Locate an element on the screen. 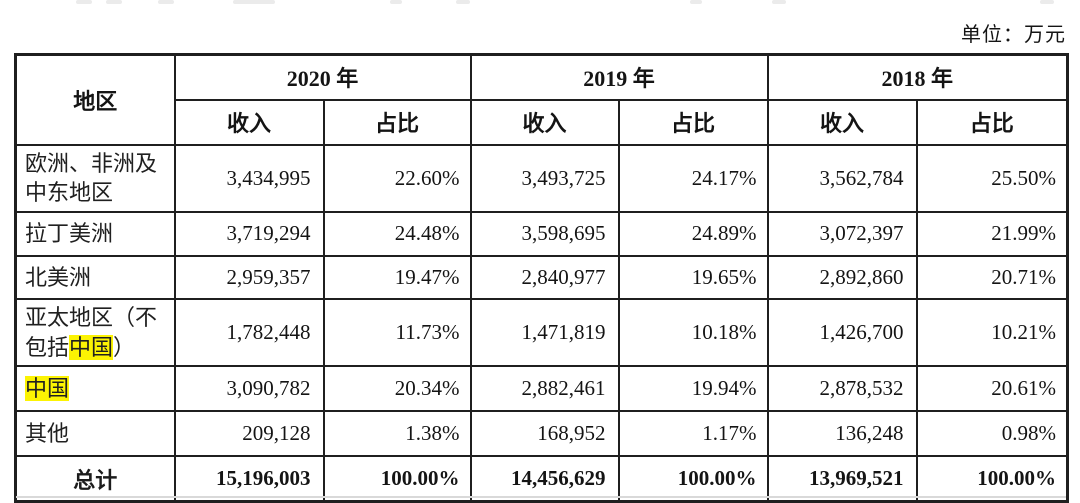 The width and height of the screenshot is (1080, 503). total-income-cell: 14,456,629 is located at coordinates (544, 479).